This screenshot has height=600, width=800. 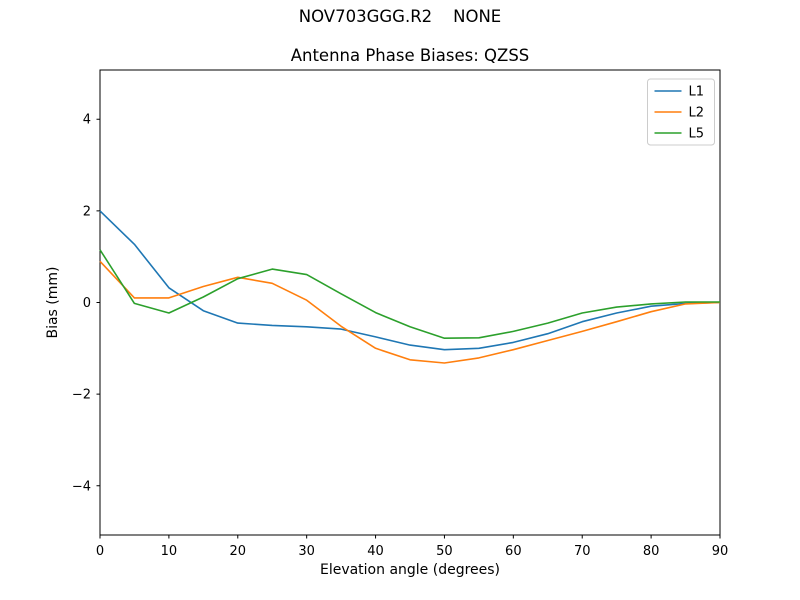 What do you see at coordinates (238, 551) in the screenshot?
I see `x-tick-label-20: 20` at bounding box center [238, 551].